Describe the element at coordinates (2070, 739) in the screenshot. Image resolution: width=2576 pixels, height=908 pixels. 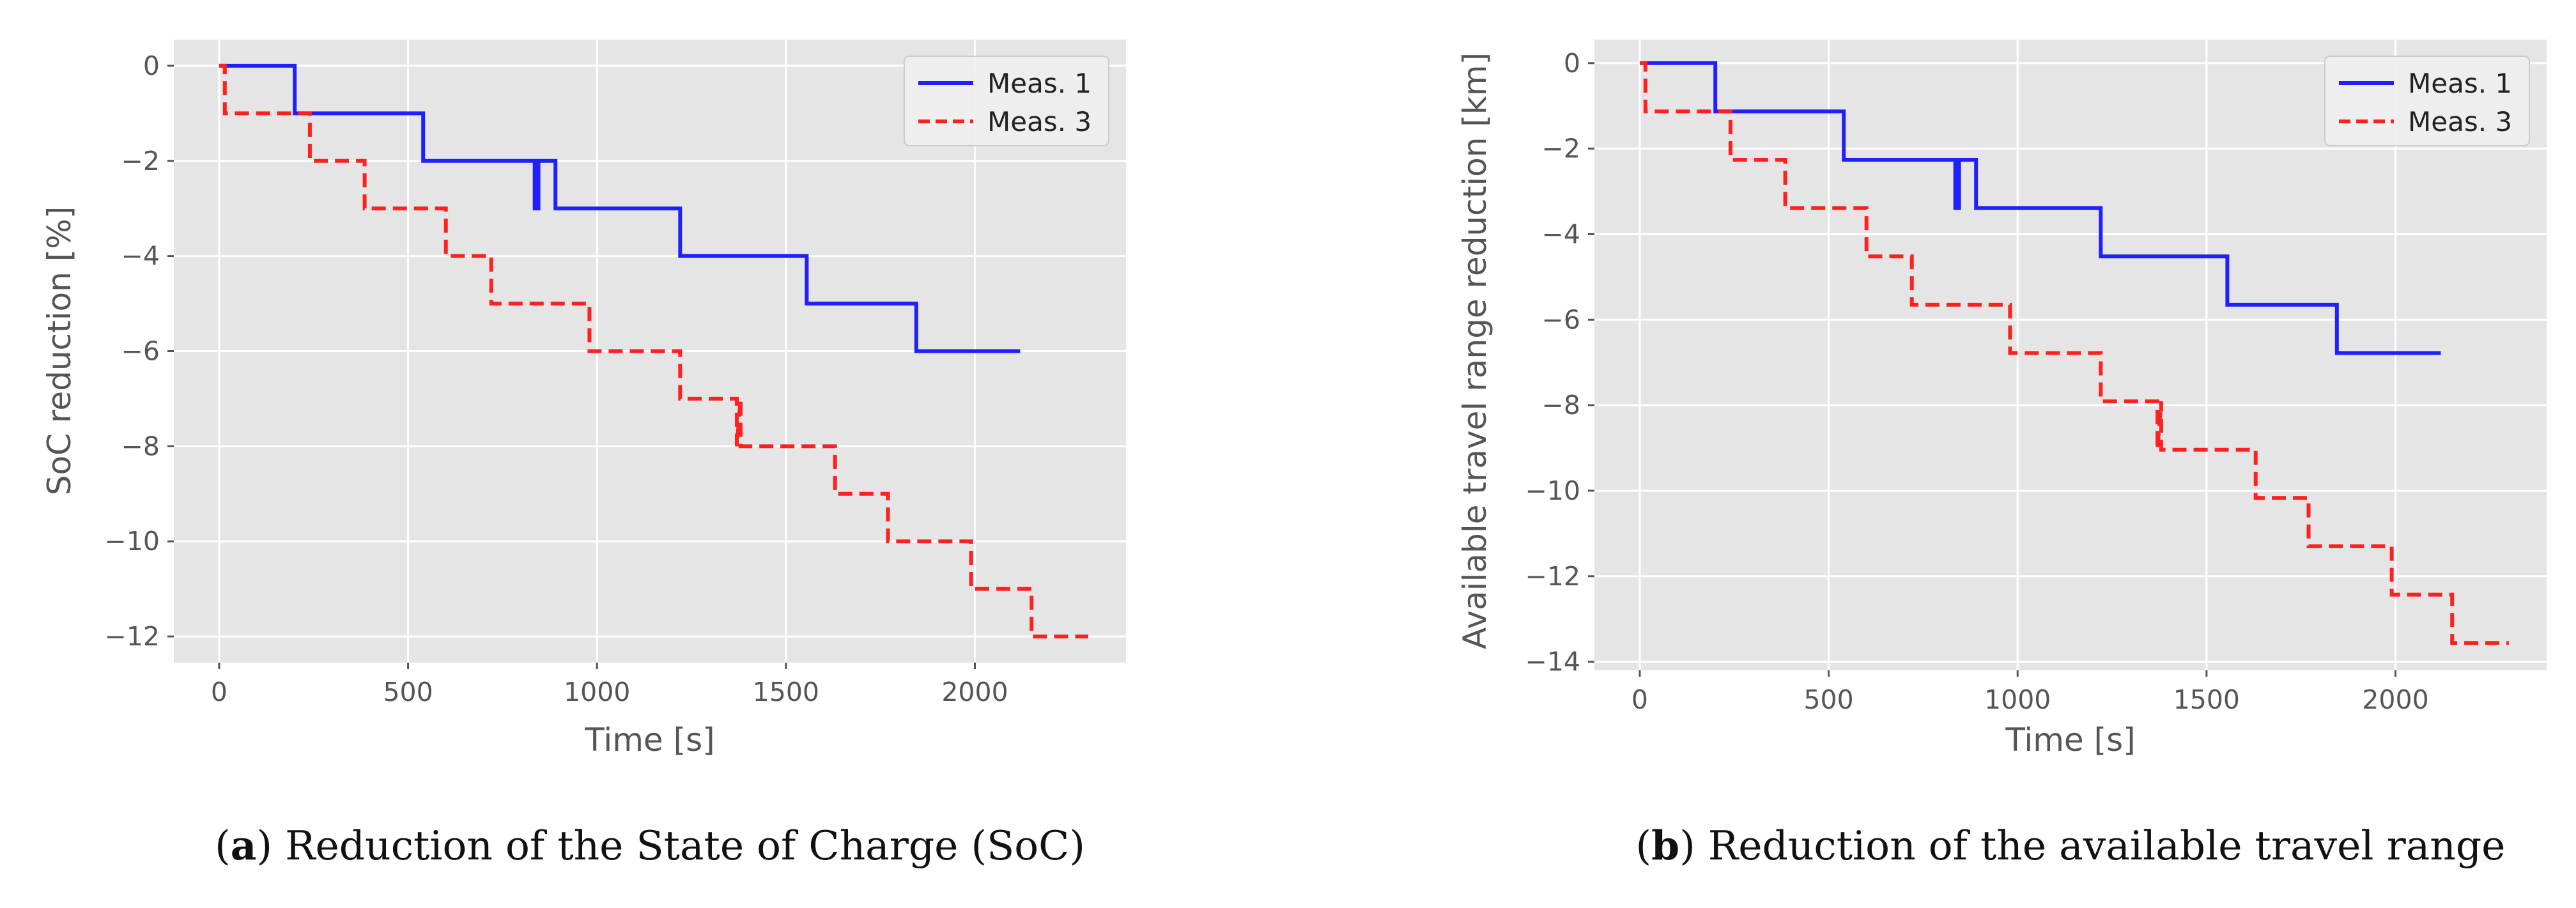
I see `x-axis-label-b: Time [s]` at that location.